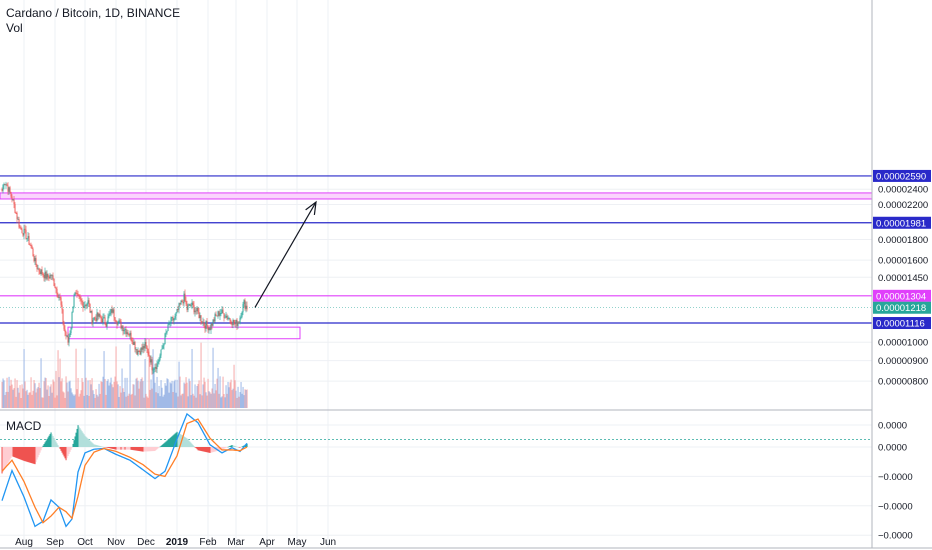 Image resolution: width=932 pixels, height=550 pixels. Describe the element at coordinates (124, 471) in the screenshot. I see `signal-line` at that location.